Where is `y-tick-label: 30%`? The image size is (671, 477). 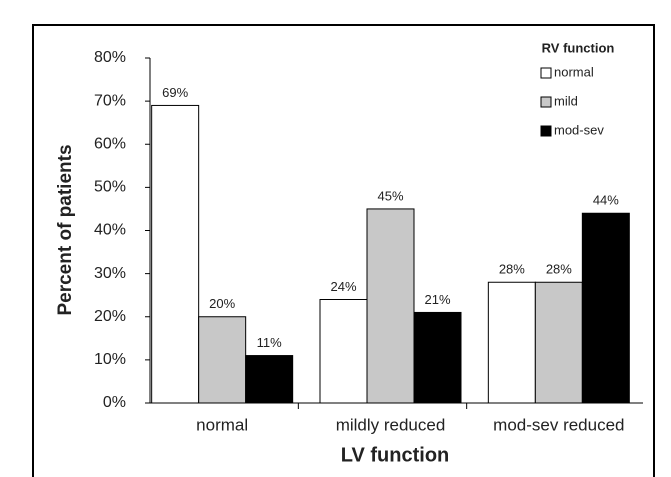 y-tick-label: 30% is located at coordinates (110, 273).